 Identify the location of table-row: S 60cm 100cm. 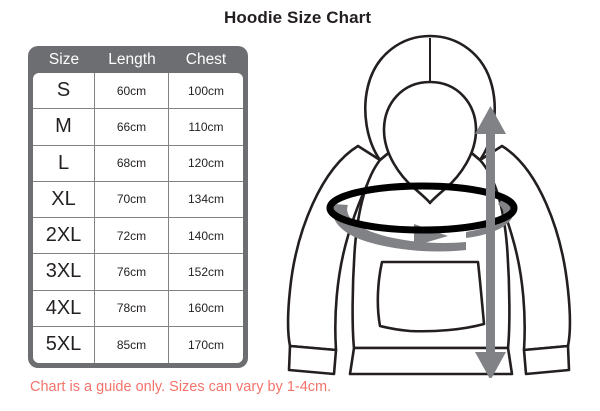
(138, 91).